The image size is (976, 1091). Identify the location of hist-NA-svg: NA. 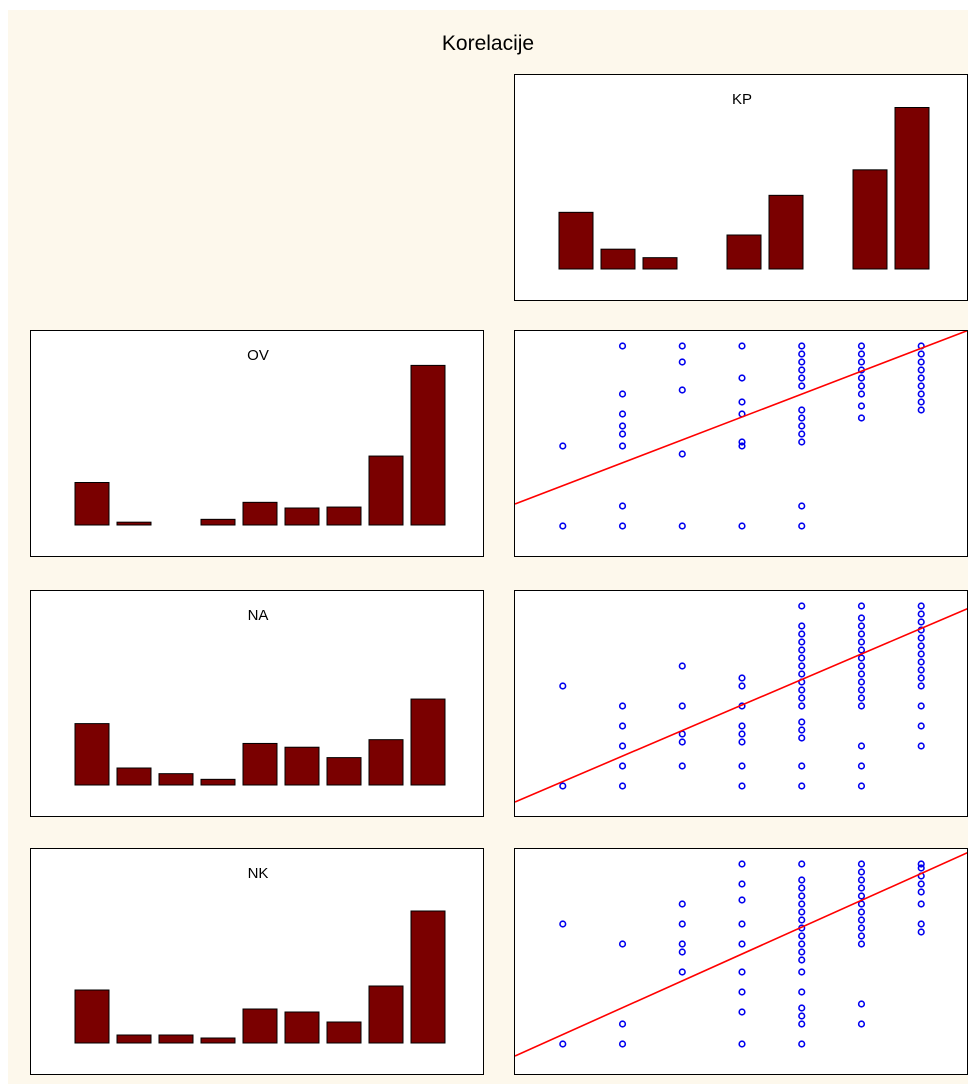
(260, 696).